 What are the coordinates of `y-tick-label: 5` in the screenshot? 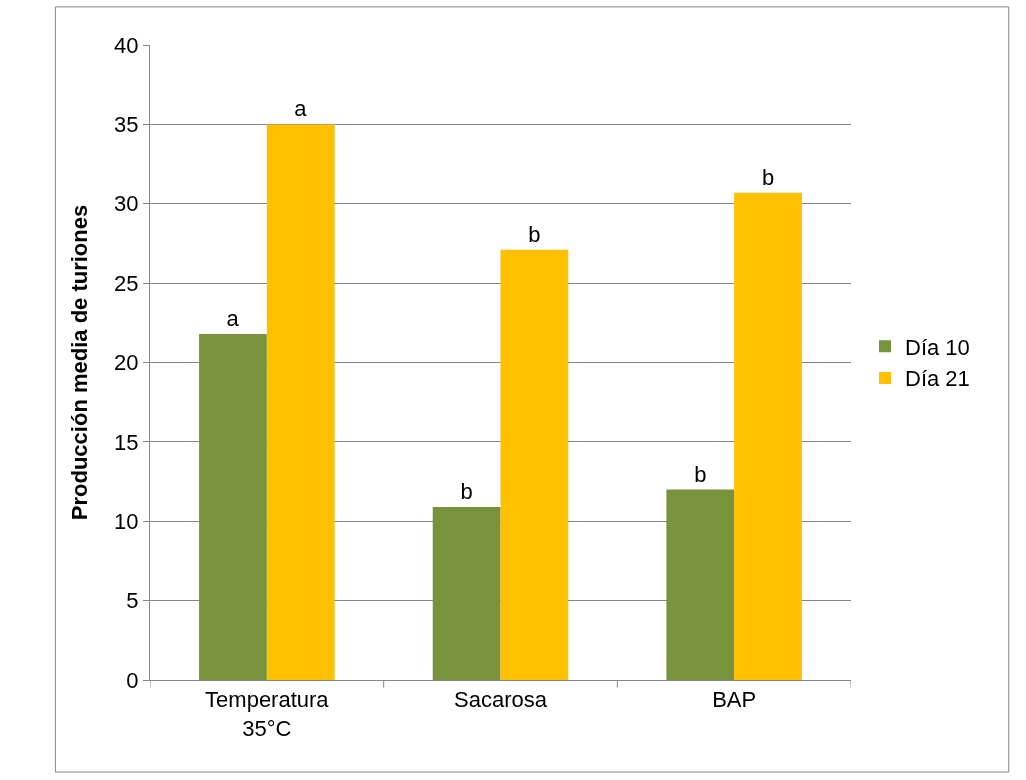 It's located at (132, 601).